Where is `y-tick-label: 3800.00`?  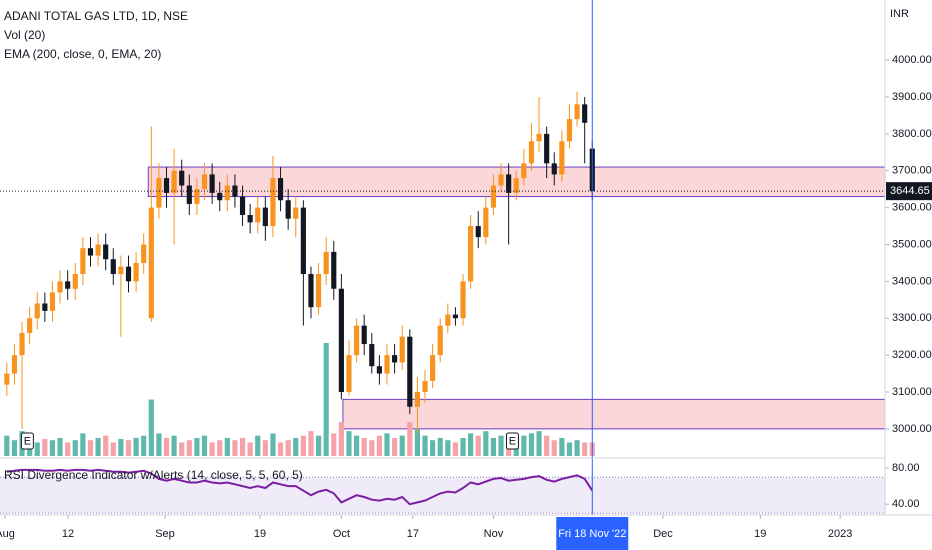 y-tick-label: 3800.00 is located at coordinates (912, 134).